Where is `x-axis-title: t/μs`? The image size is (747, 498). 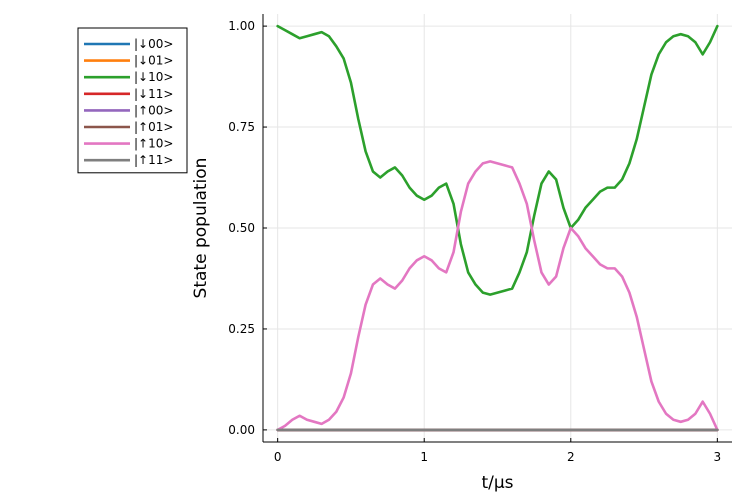
x-axis-title: t/μs is located at coordinates (497, 483).